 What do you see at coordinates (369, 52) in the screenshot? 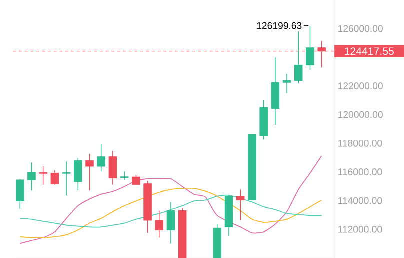
I see `ref-line-label: 124417.55` at bounding box center [369, 52].